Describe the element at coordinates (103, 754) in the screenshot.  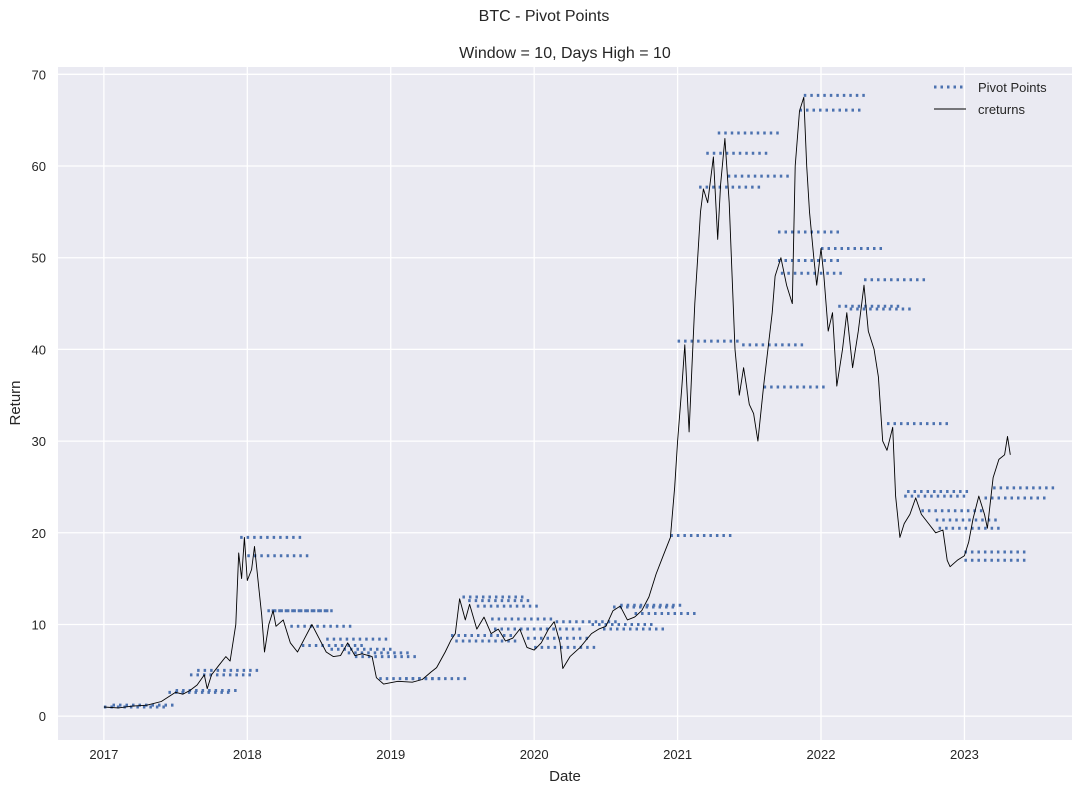
I see `x-tick-label: 2017` at that location.